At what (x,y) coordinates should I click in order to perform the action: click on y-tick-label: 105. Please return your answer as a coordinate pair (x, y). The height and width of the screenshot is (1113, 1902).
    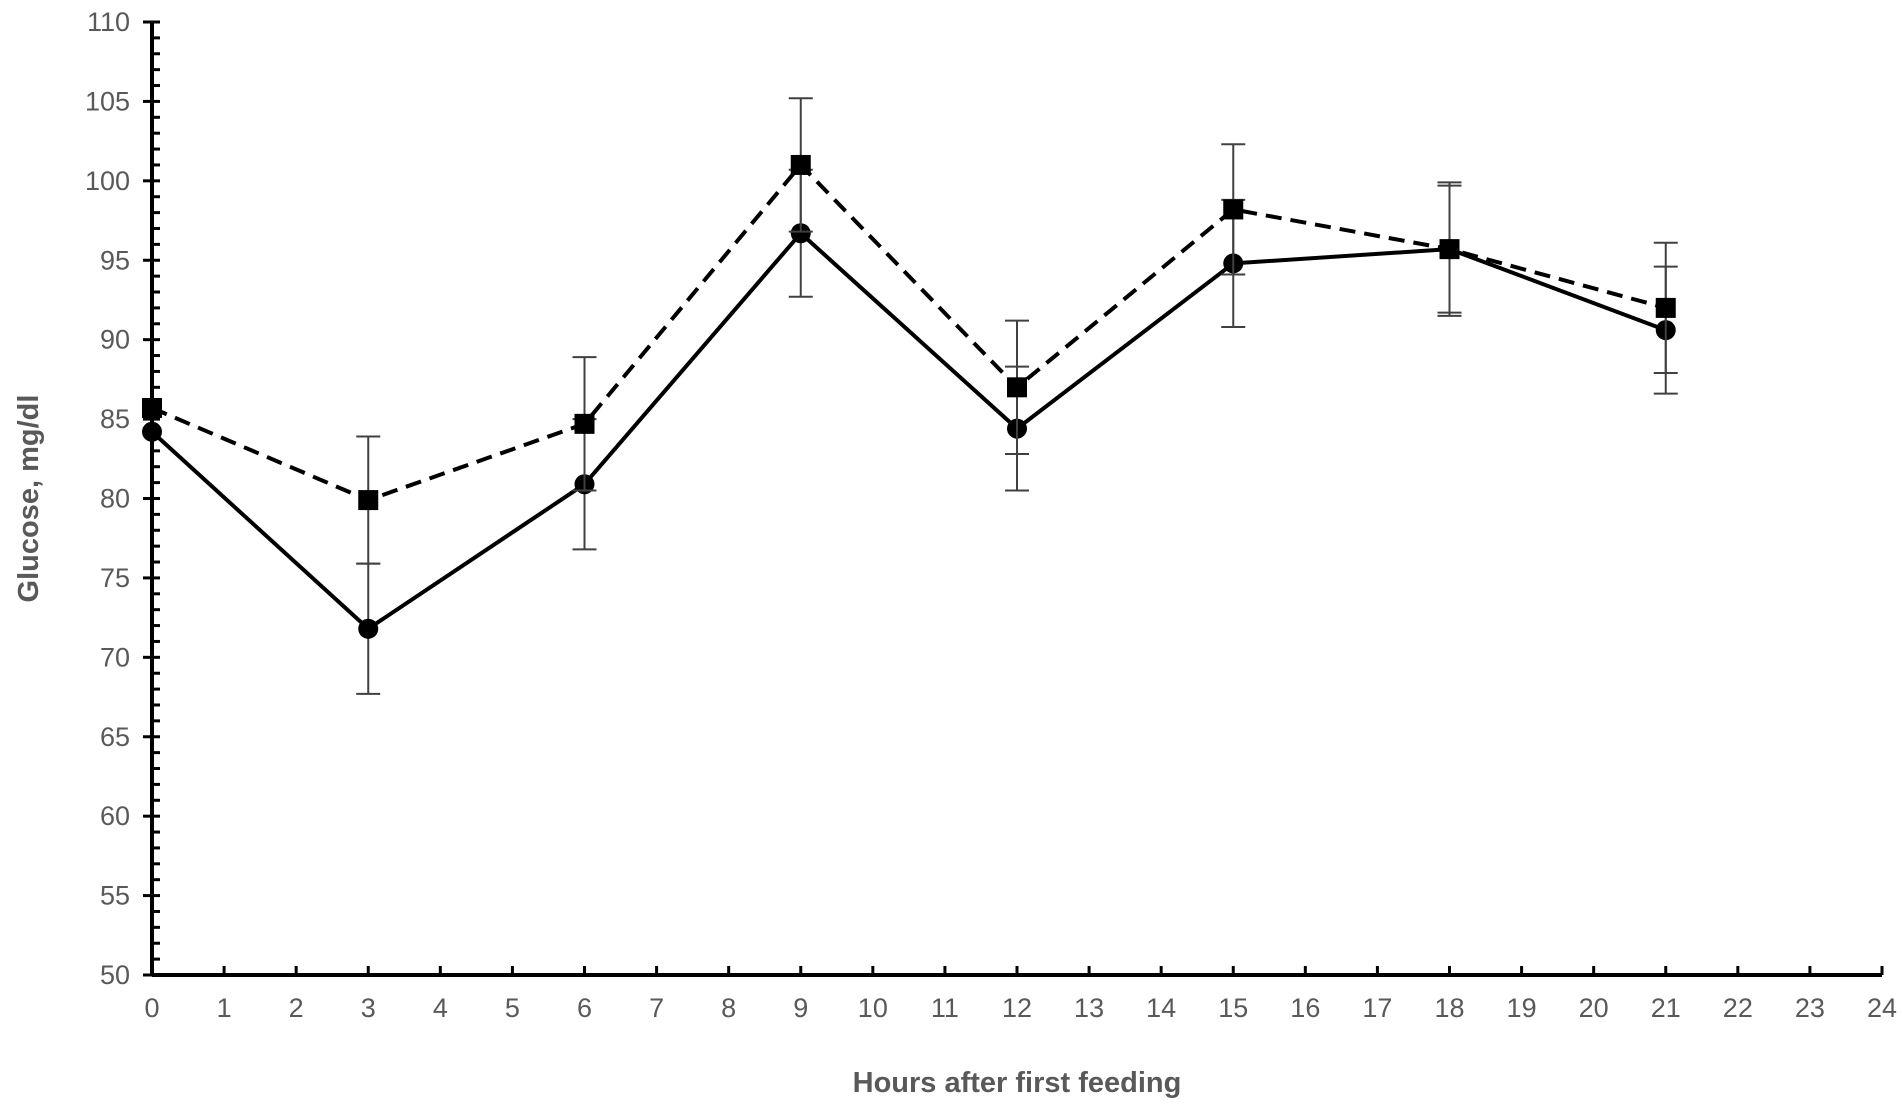
    Looking at the image, I should click on (107, 101).